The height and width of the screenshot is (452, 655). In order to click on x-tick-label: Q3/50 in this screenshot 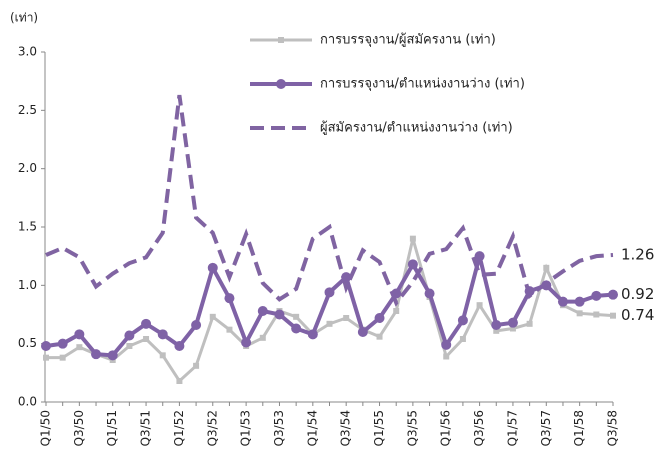, I will do `click(79, 428)`.